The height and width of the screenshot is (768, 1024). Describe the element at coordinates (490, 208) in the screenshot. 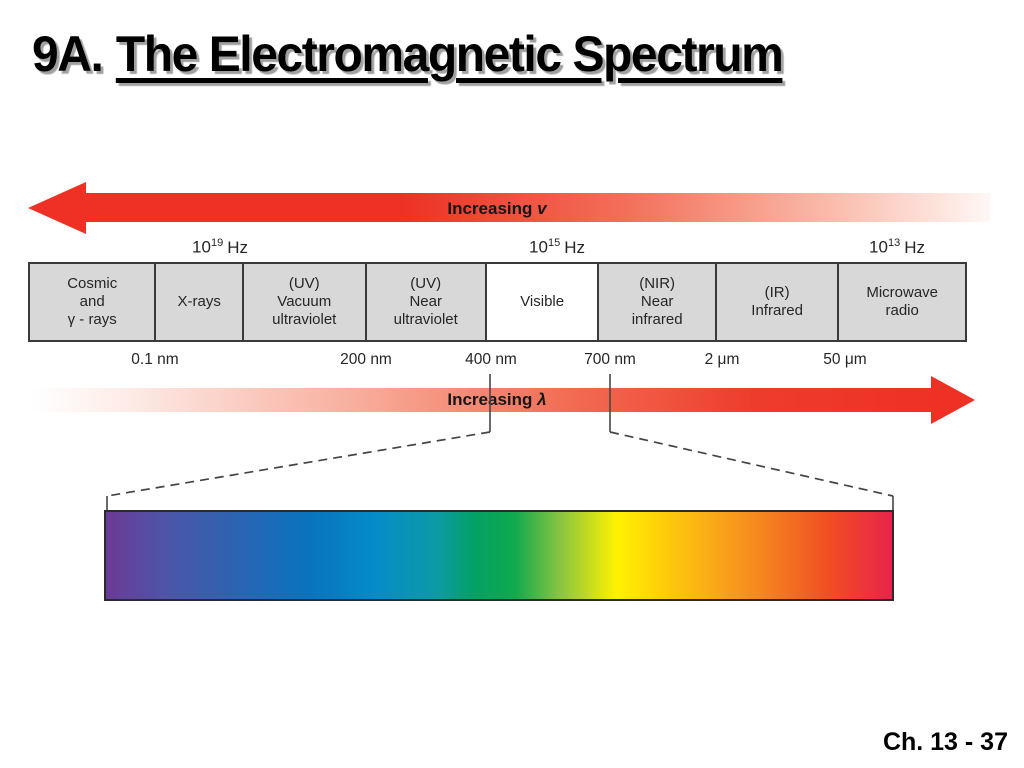

I see `frequency-label-text: Increasing` at that location.